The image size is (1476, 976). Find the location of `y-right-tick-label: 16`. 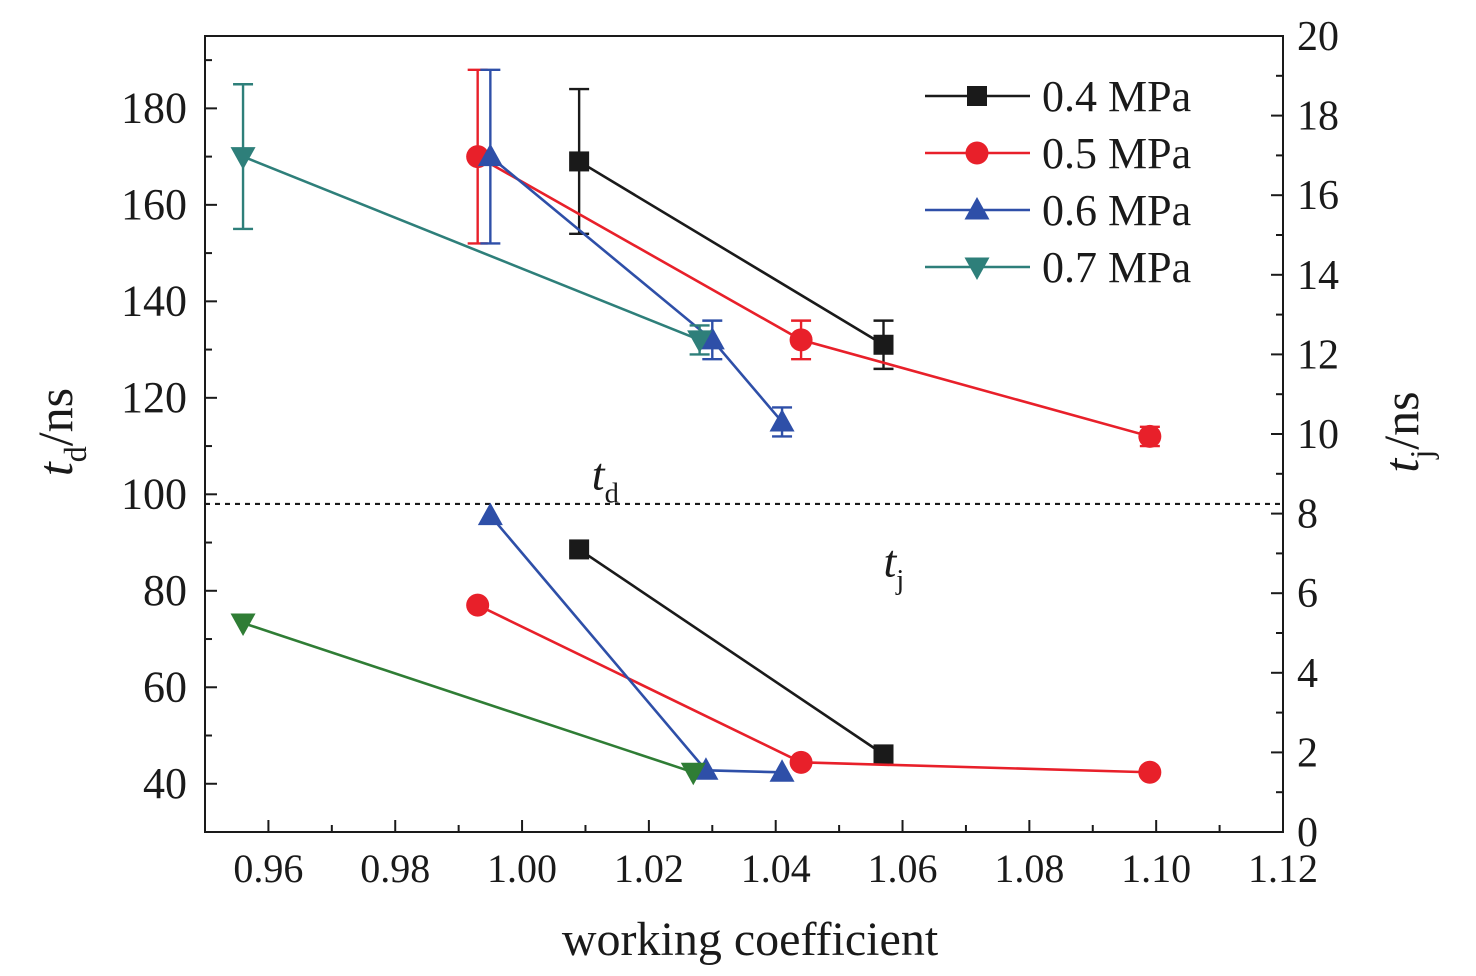

y-right-tick-label: 16 is located at coordinates (1318, 196).